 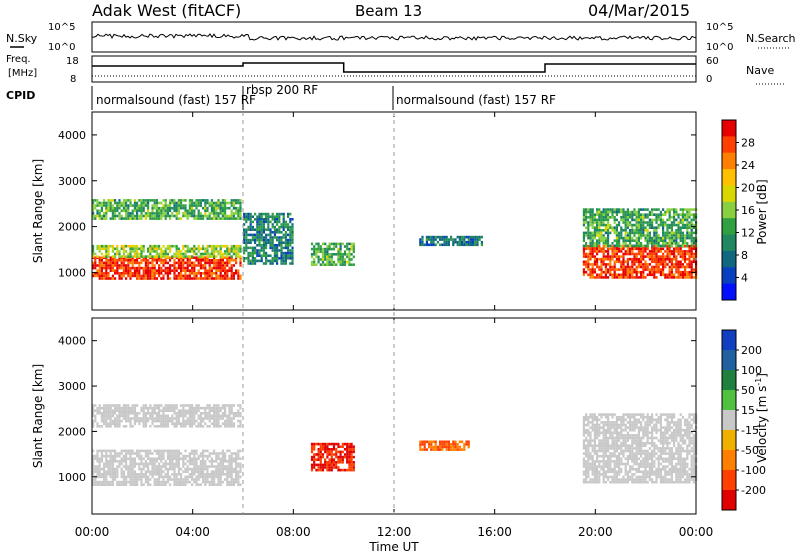 What do you see at coordinates (394, 532) in the screenshot?
I see `x-tick-label: 12:00` at bounding box center [394, 532].